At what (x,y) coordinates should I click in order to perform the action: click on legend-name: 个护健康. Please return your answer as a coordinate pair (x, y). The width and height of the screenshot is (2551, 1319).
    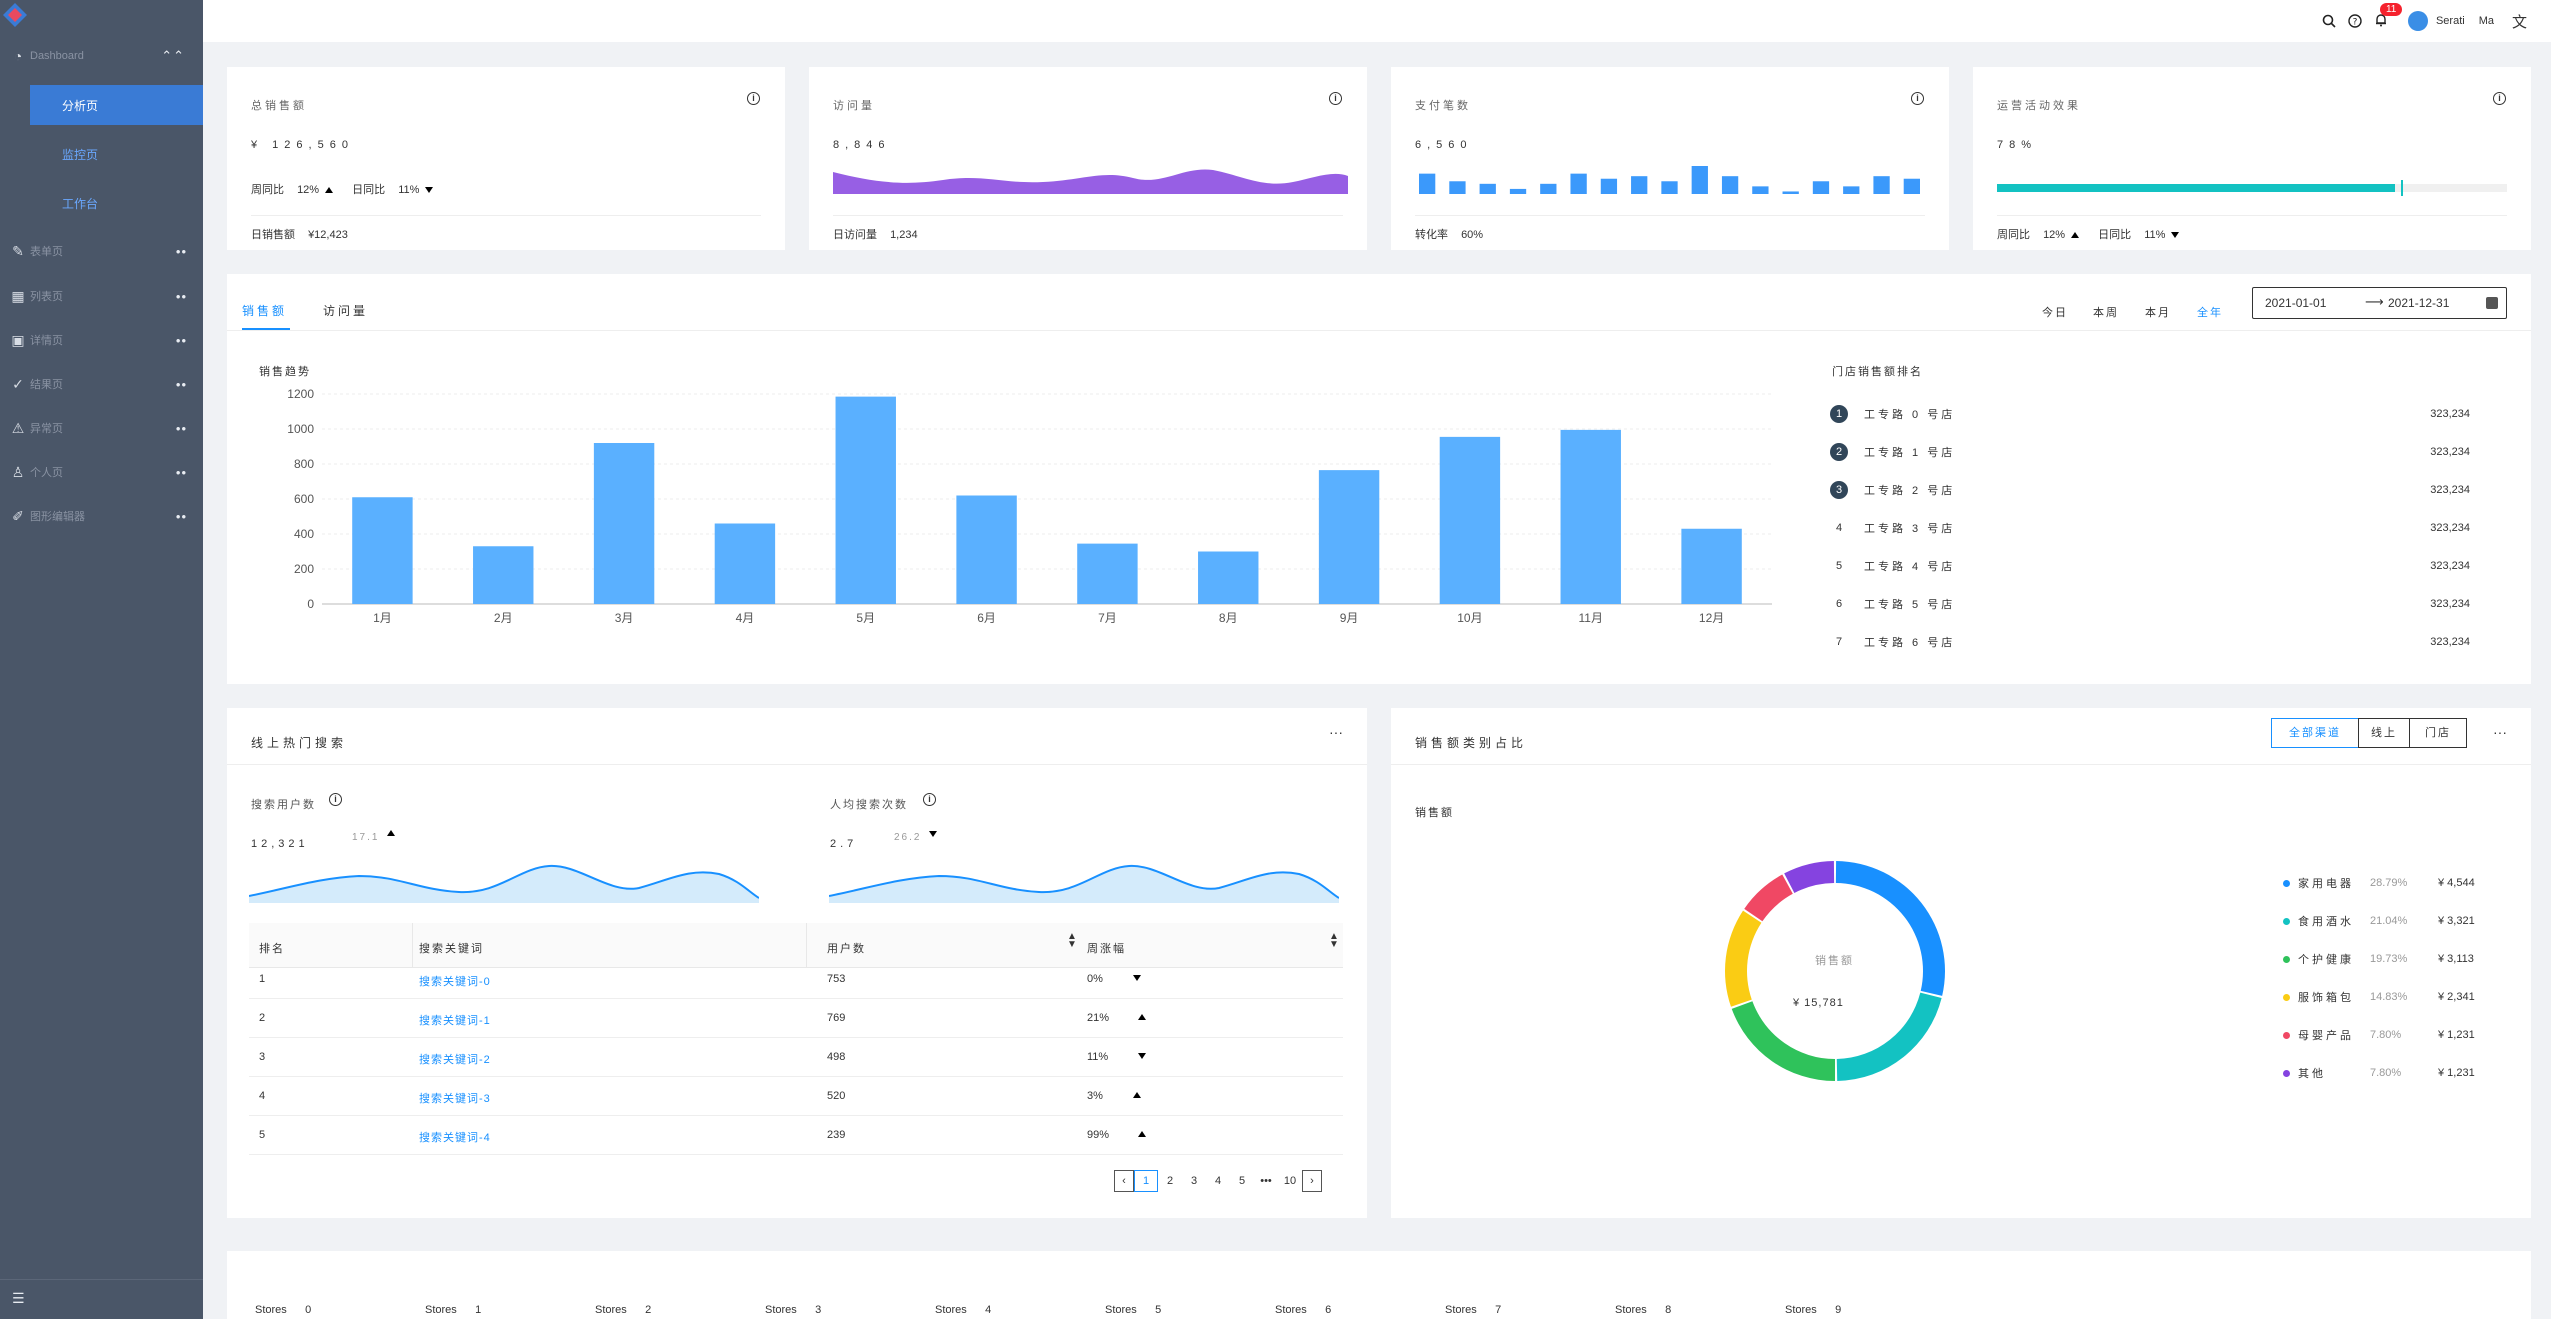
    Looking at the image, I should click on (2326, 960).